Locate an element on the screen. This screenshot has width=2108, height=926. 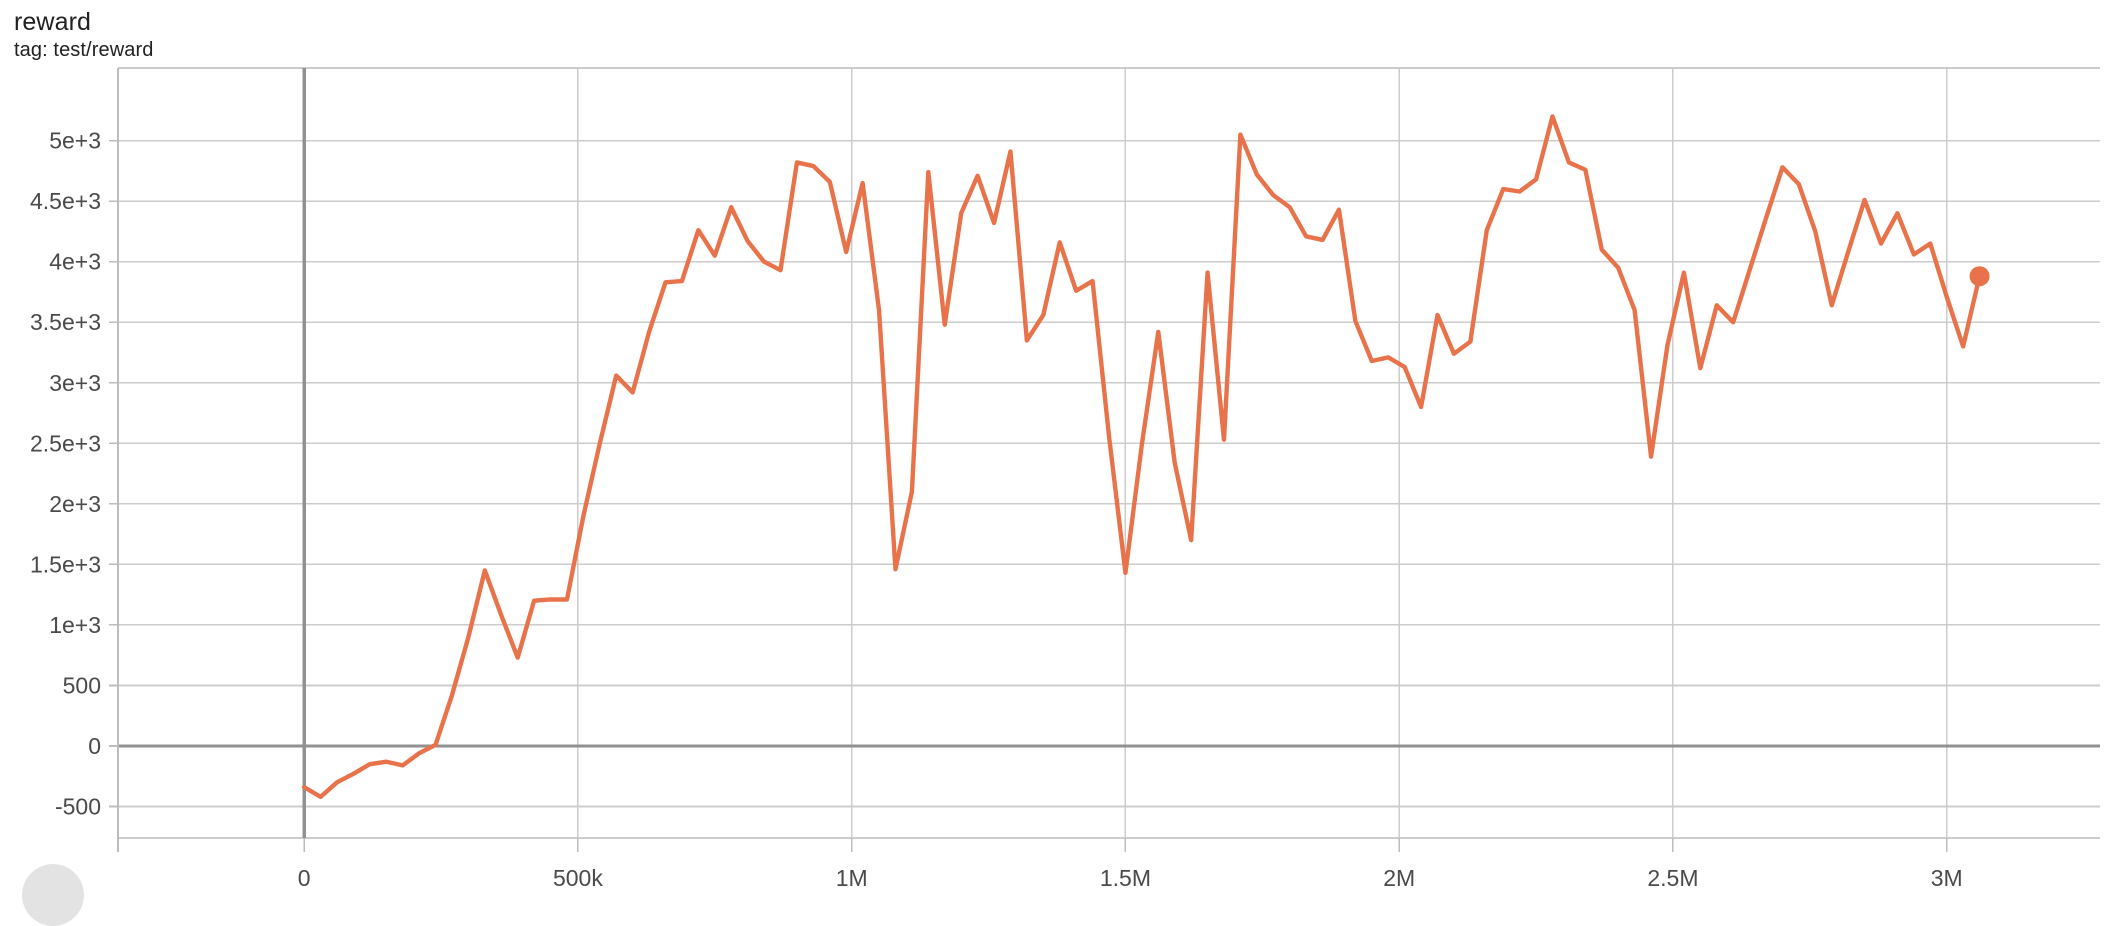
y-tick-label: 3.5e+3 is located at coordinates (65, 322).